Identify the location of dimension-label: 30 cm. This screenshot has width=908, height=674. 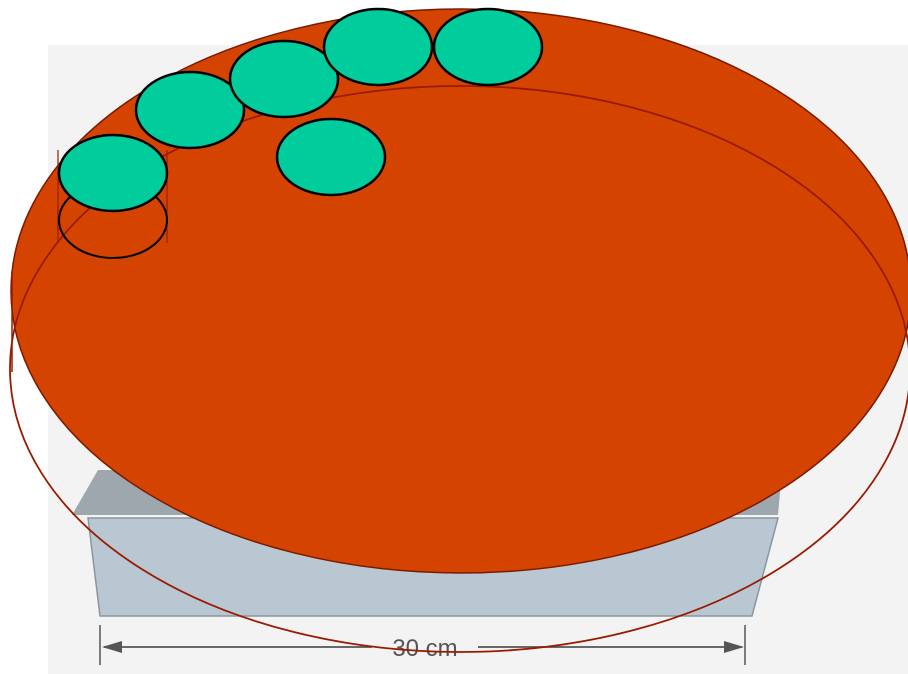
(424, 648).